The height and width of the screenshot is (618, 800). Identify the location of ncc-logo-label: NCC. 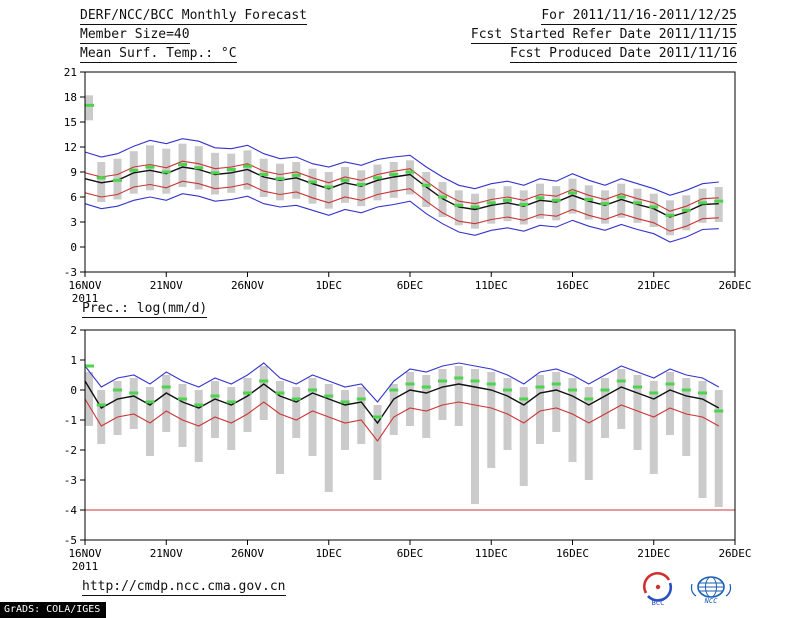
(711, 600).